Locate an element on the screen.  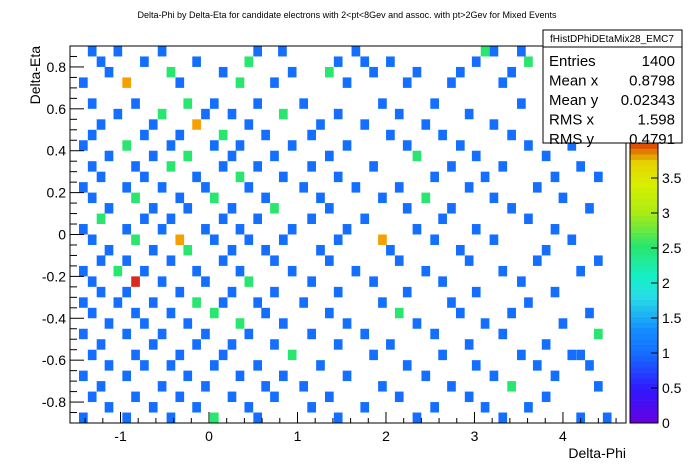
x-tick-label: 3 is located at coordinates (475, 436).